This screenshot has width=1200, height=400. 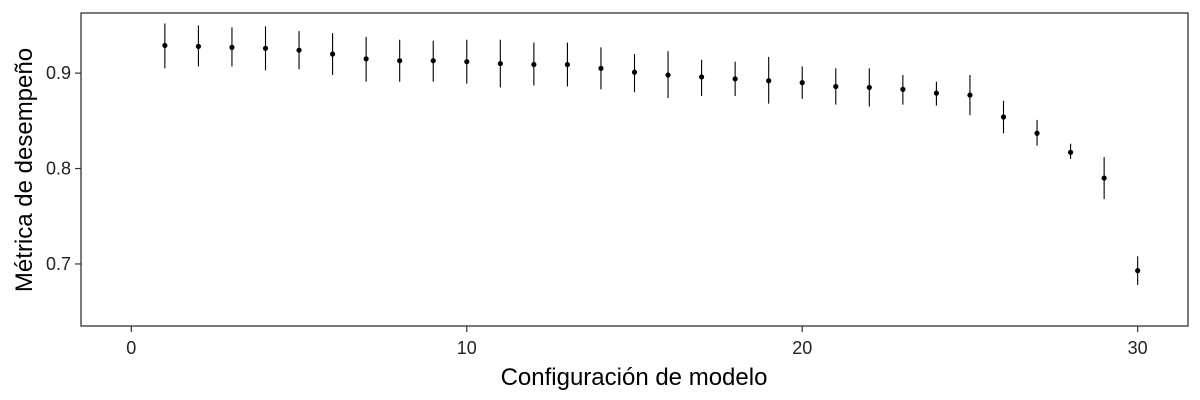 I want to click on y-axis: 0.7 0.8 0.9, so click(x=63, y=168).